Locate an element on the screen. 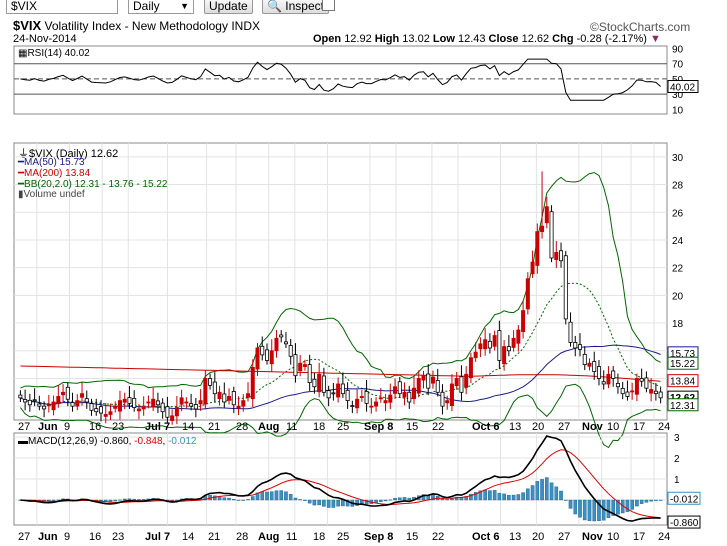  macd-x-axis-label: 10 is located at coordinates (613, 537).